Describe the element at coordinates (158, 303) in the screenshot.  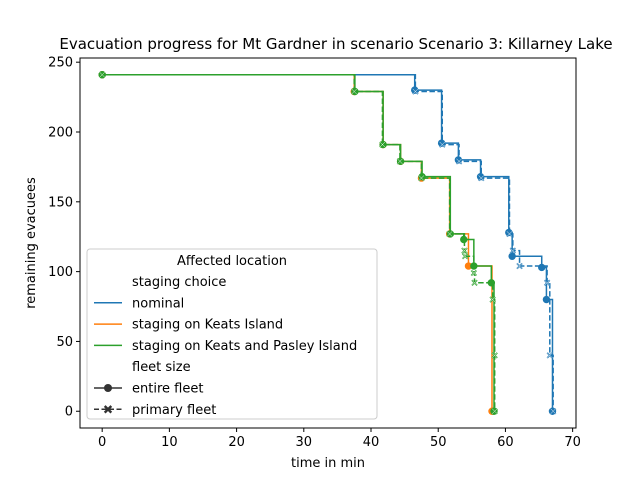
I see `legend-entry-label: nominal` at that location.